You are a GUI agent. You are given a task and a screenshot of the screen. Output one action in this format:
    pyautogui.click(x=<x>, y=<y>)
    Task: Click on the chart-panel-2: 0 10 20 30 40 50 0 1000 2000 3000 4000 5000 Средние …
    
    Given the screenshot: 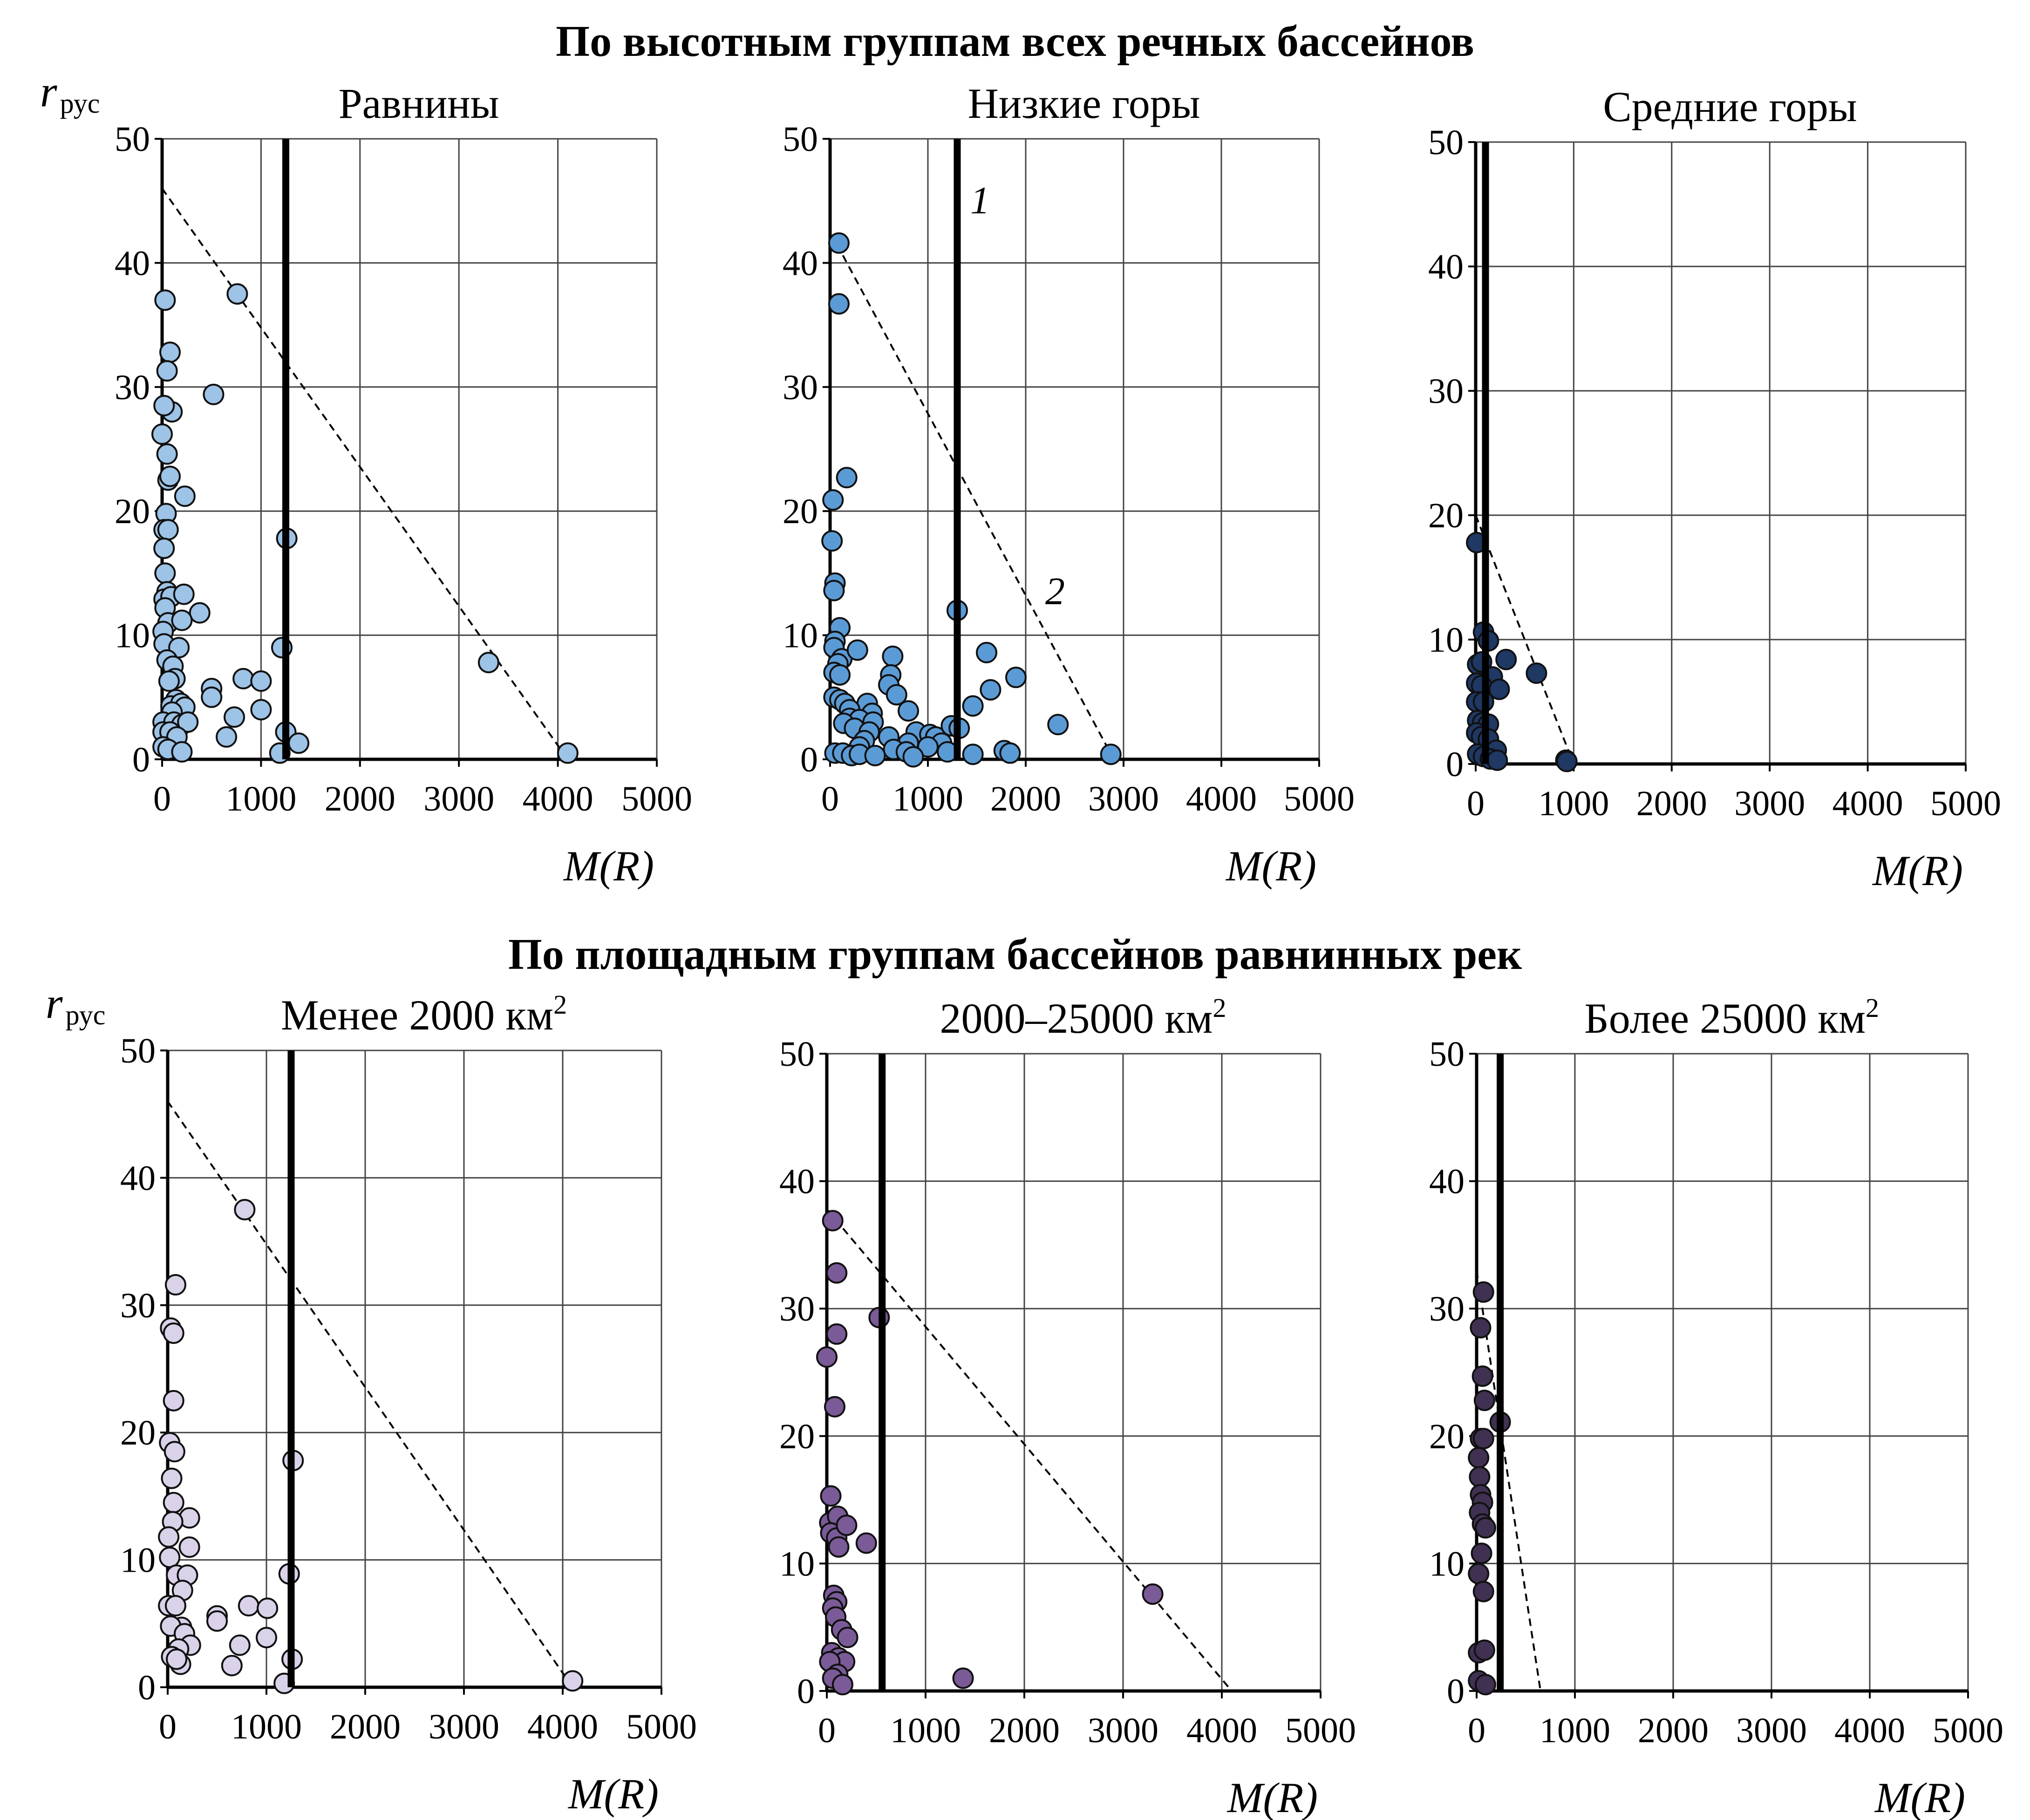 What is the action you would take?
    pyautogui.click(x=1715, y=488)
    